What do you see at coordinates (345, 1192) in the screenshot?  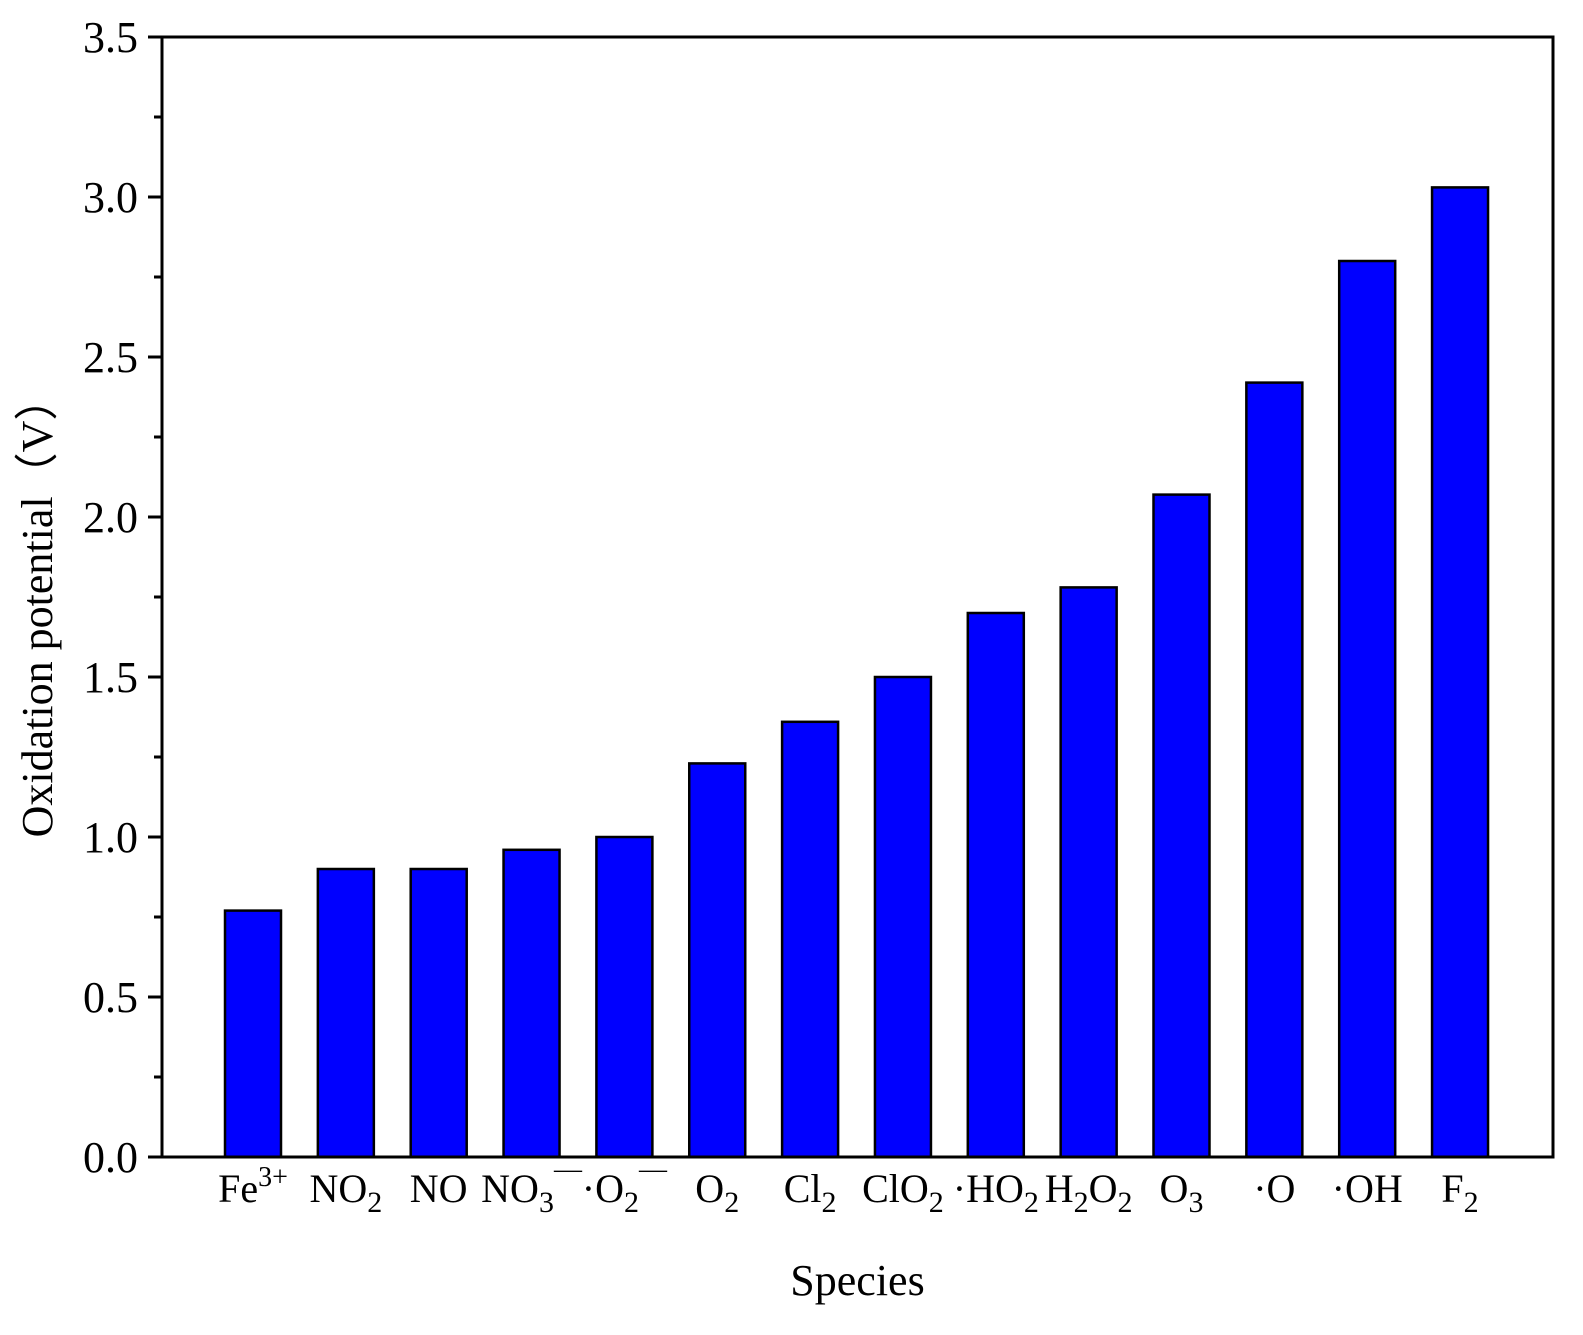 I see `x-tick-label: NO2​` at bounding box center [345, 1192].